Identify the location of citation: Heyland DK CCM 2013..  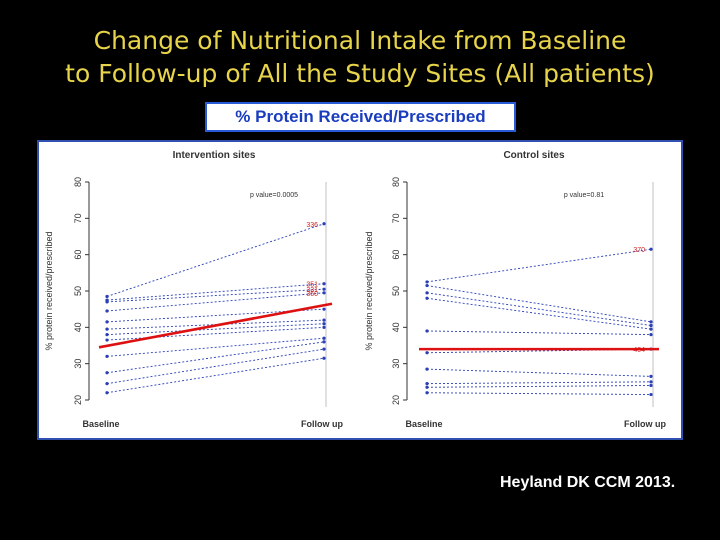
(588, 482).